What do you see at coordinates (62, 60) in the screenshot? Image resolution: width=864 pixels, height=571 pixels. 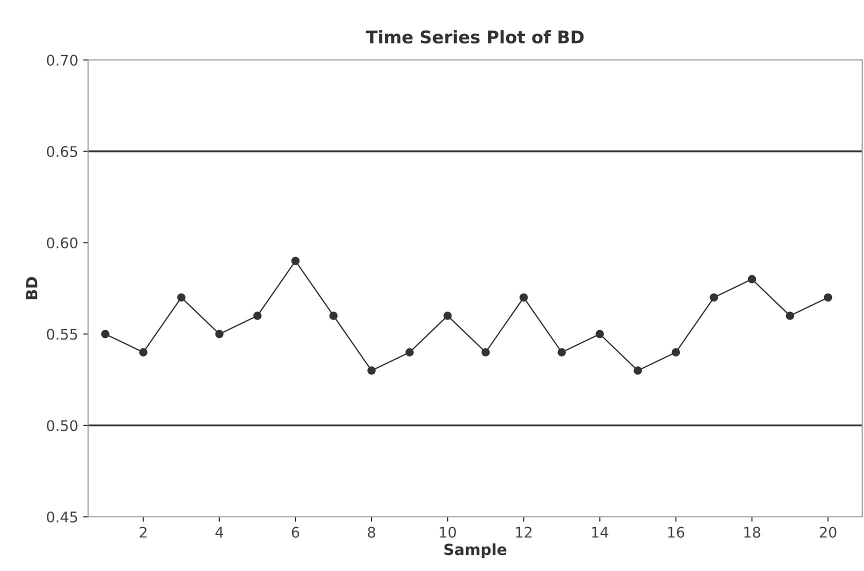 I see `y-tick-label: 0.70` at bounding box center [62, 60].